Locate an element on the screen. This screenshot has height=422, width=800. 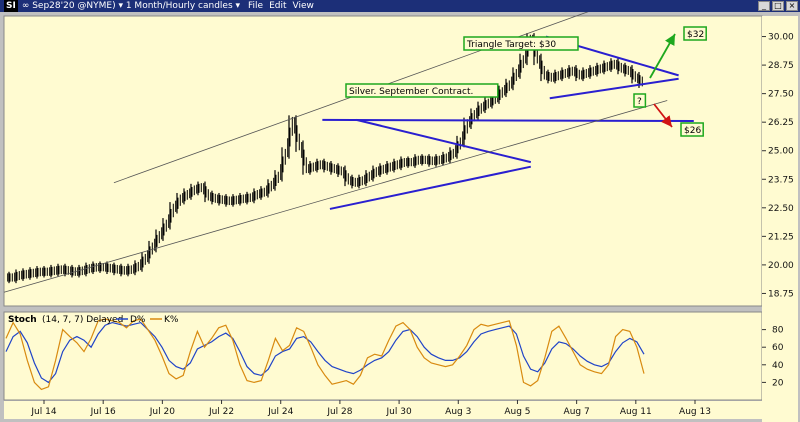
x-tick-label: Aug 13 is located at coordinates (695, 412).